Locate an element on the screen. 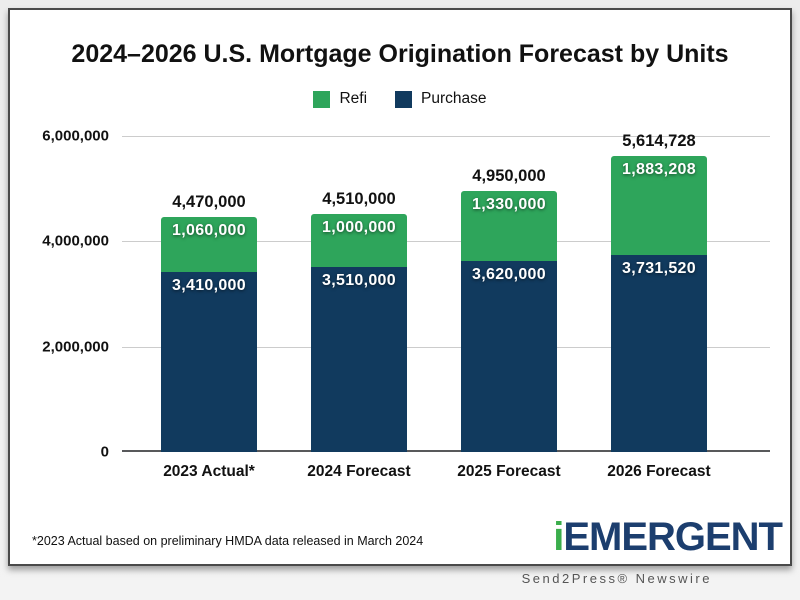  bar-segment-purchase: 3,731,520 is located at coordinates (659, 353).